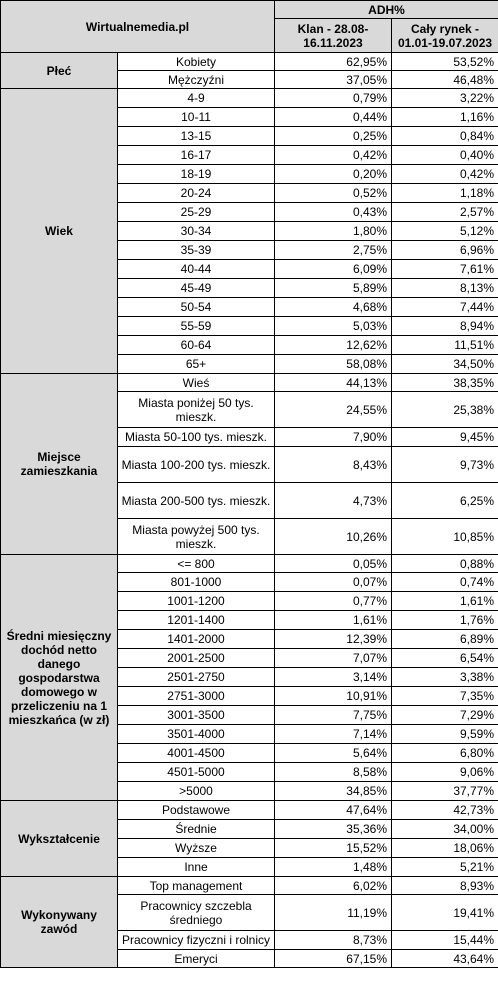  I want to click on value-rynek: 0,40%, so click(444, 155).